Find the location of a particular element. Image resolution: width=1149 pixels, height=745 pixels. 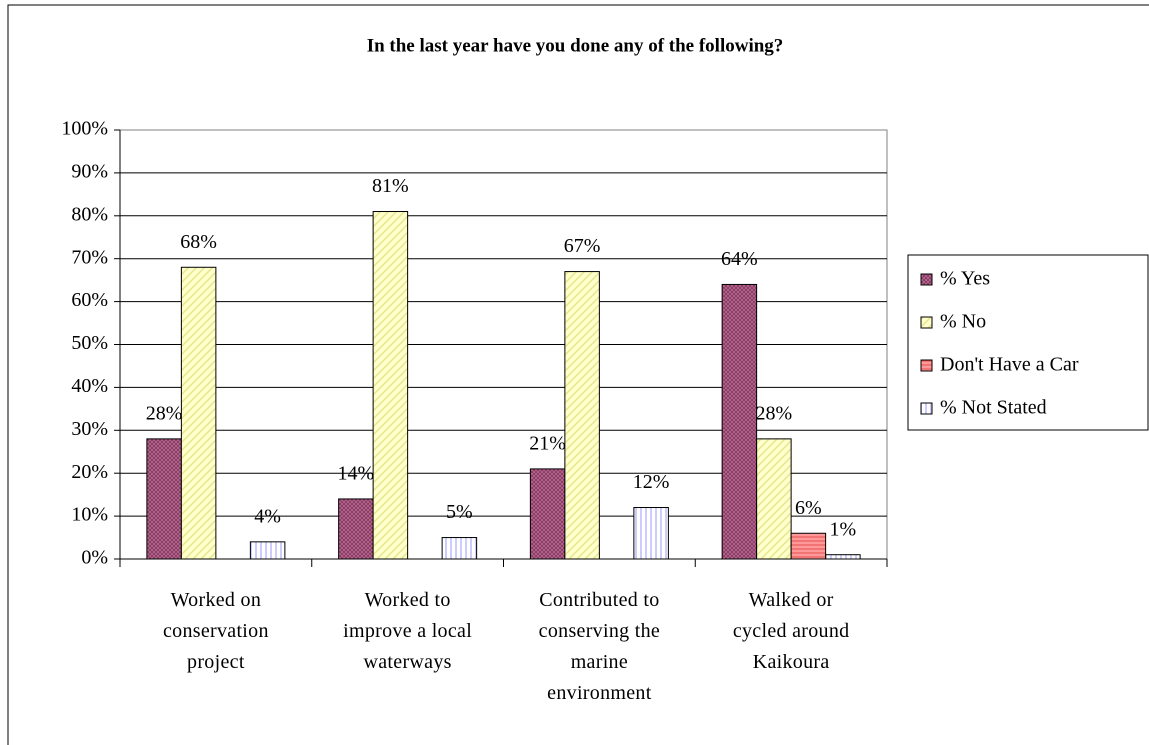

data-label: 64% is located at coordinates (739, 259).